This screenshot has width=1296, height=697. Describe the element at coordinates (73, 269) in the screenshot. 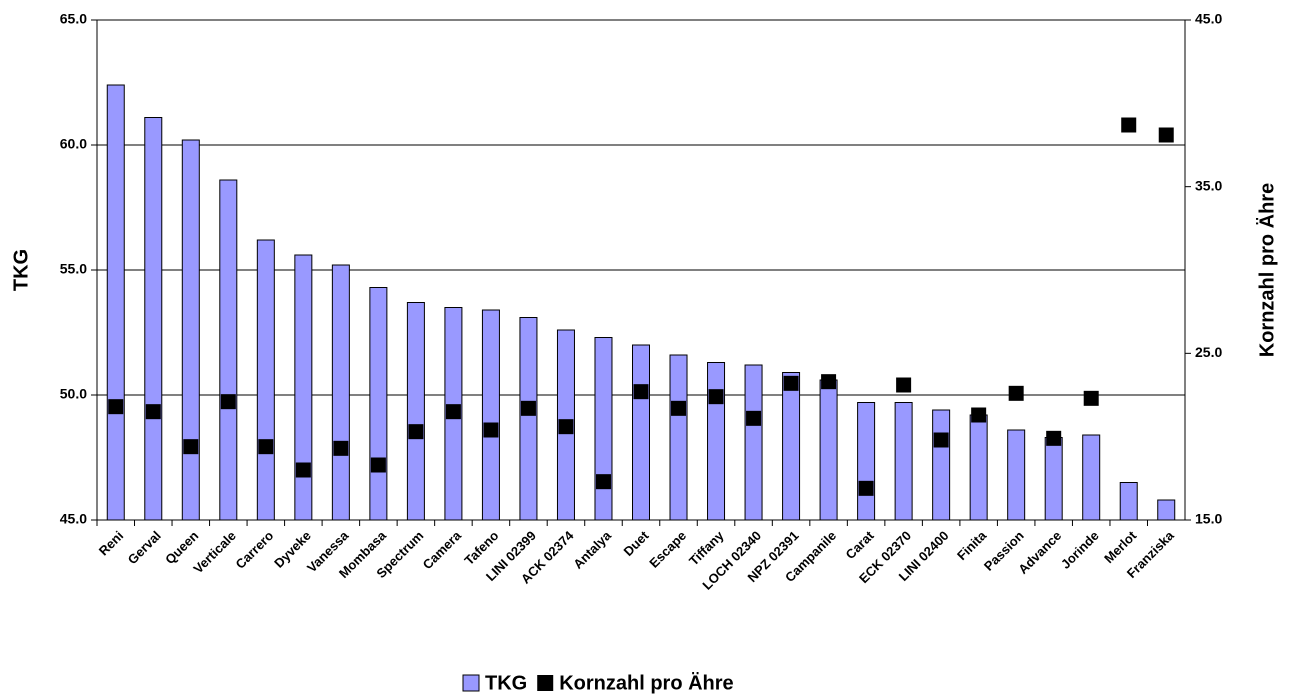

I see `y-tick-label: 55.0` at that location.